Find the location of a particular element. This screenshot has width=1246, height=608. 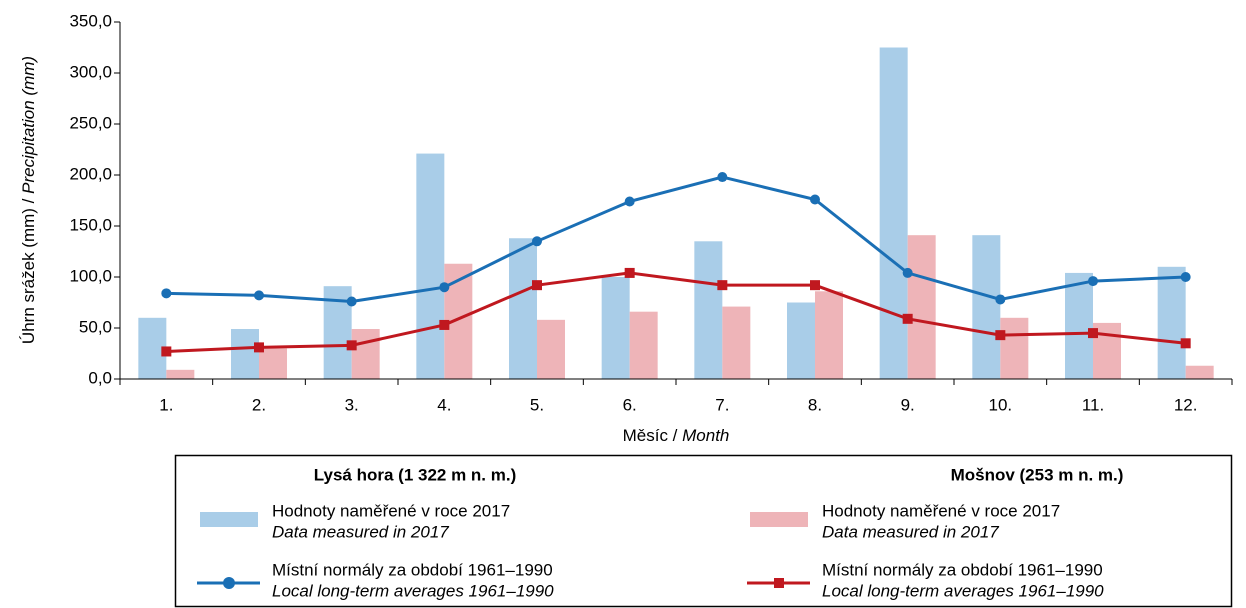

y-tick-label: 50,0 is located at coordinates (95, 326).